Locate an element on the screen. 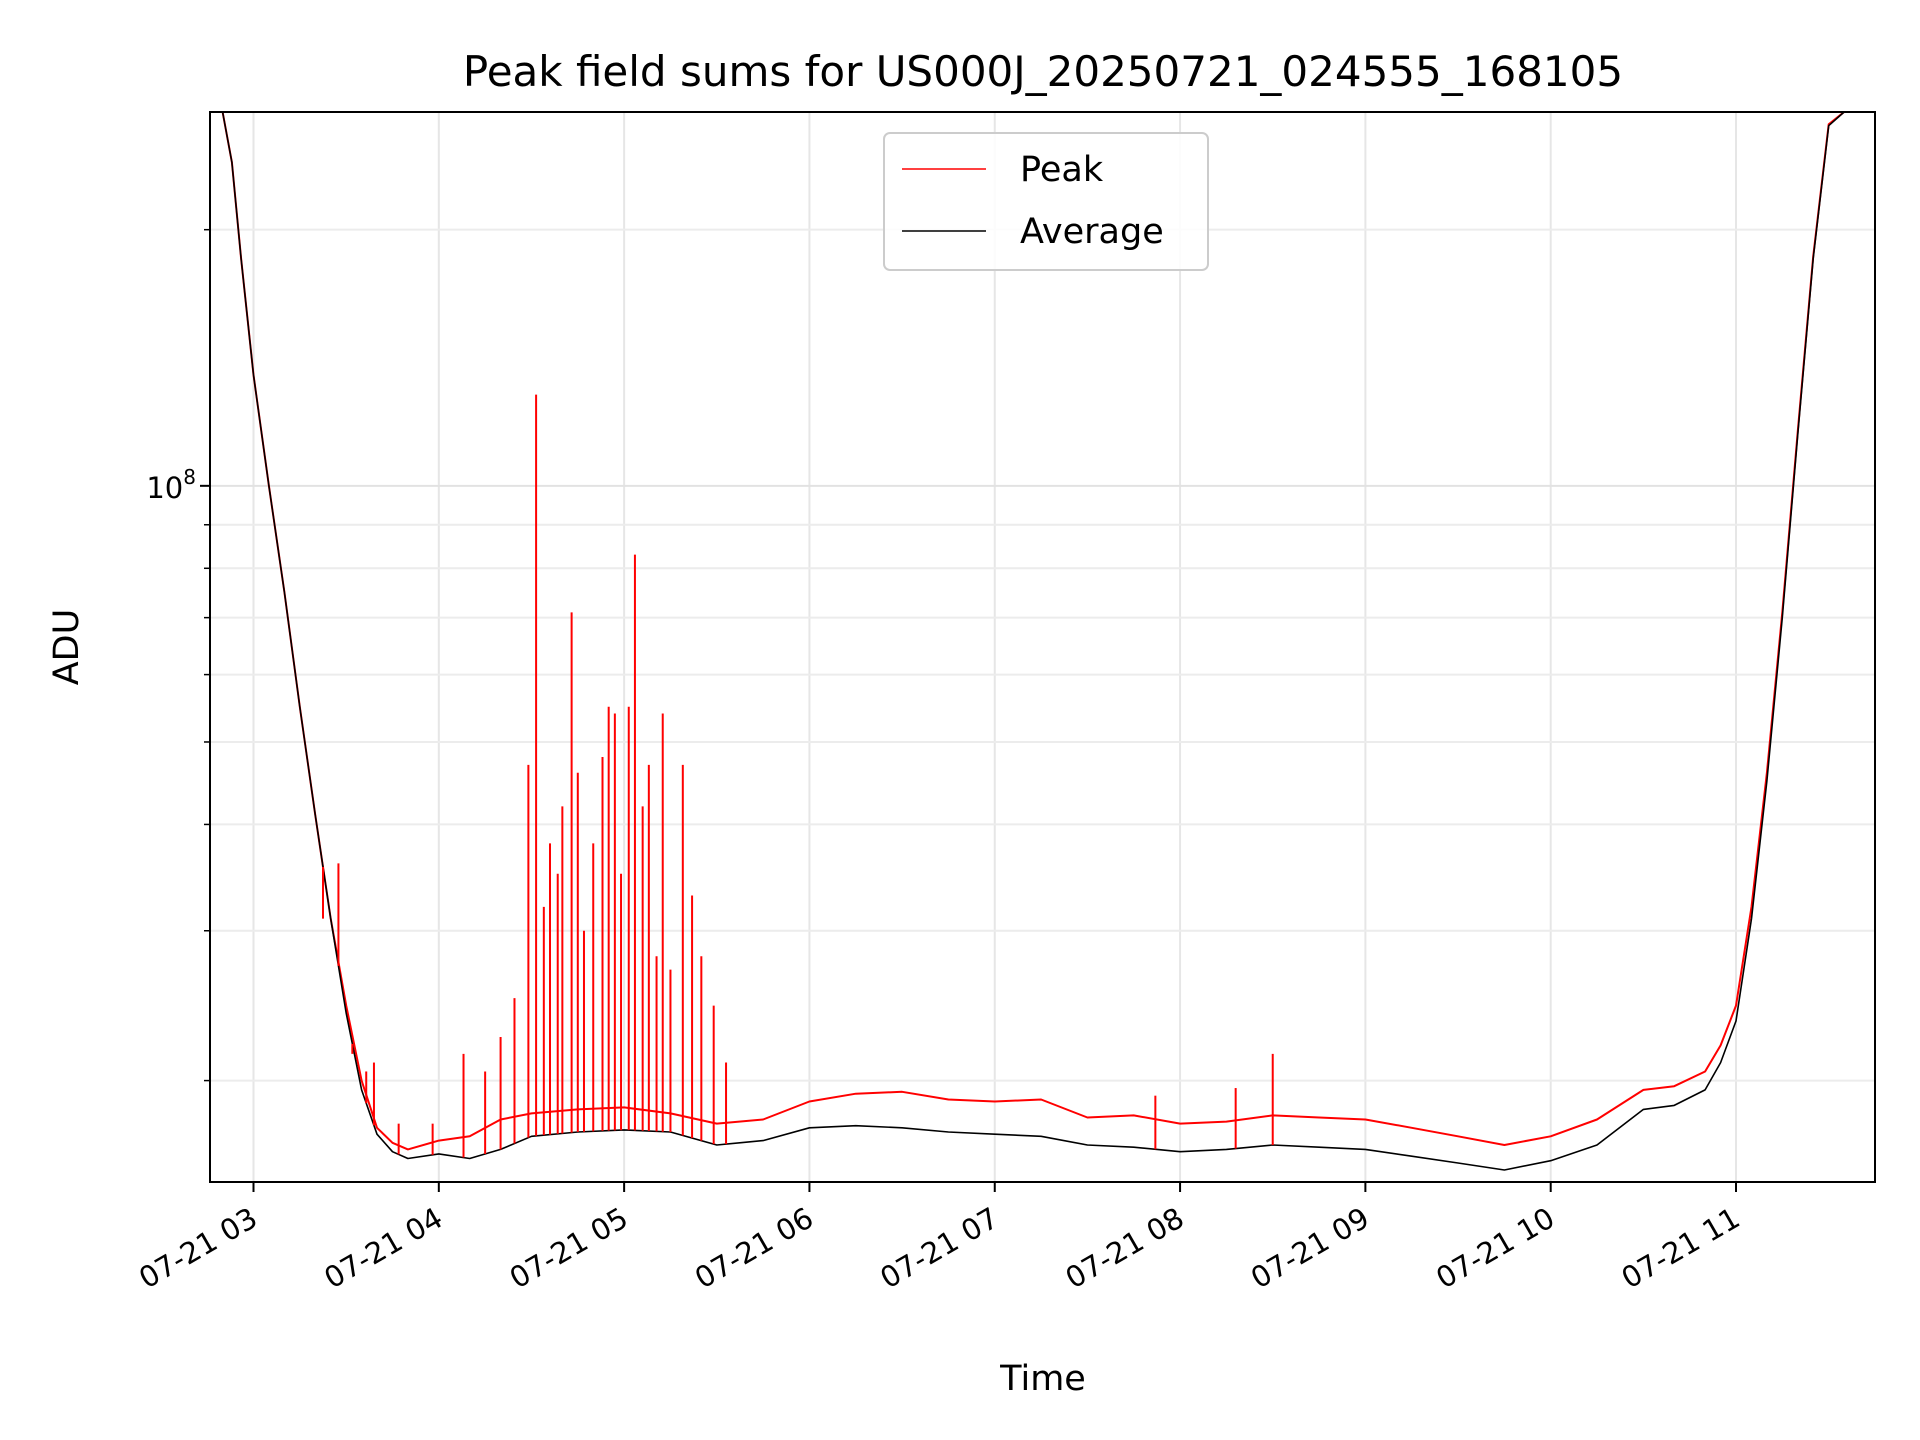  legend-box is located at coordinates (1046, 201).